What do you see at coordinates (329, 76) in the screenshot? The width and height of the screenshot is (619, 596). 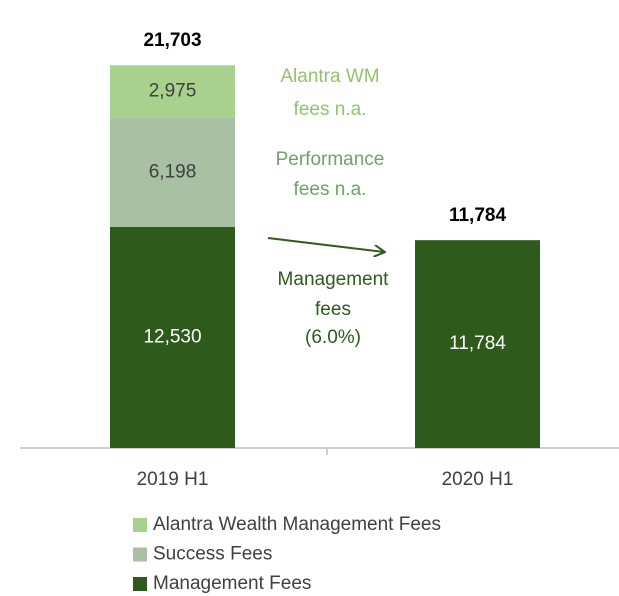 I see `annotation: Alantra WM` at bounding box center [329, 76].